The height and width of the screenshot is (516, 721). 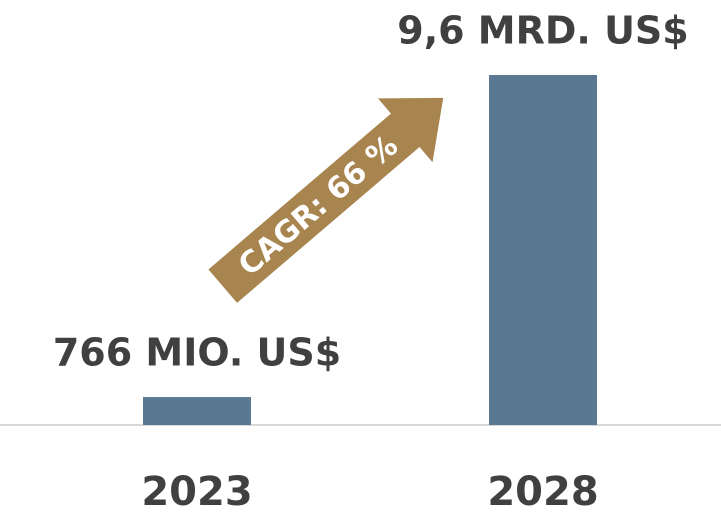 What do you see at coordinates (197, 353) in the screenshot?
I see `value-label: 766 MIO. US$` at bounding box center [197, 353].